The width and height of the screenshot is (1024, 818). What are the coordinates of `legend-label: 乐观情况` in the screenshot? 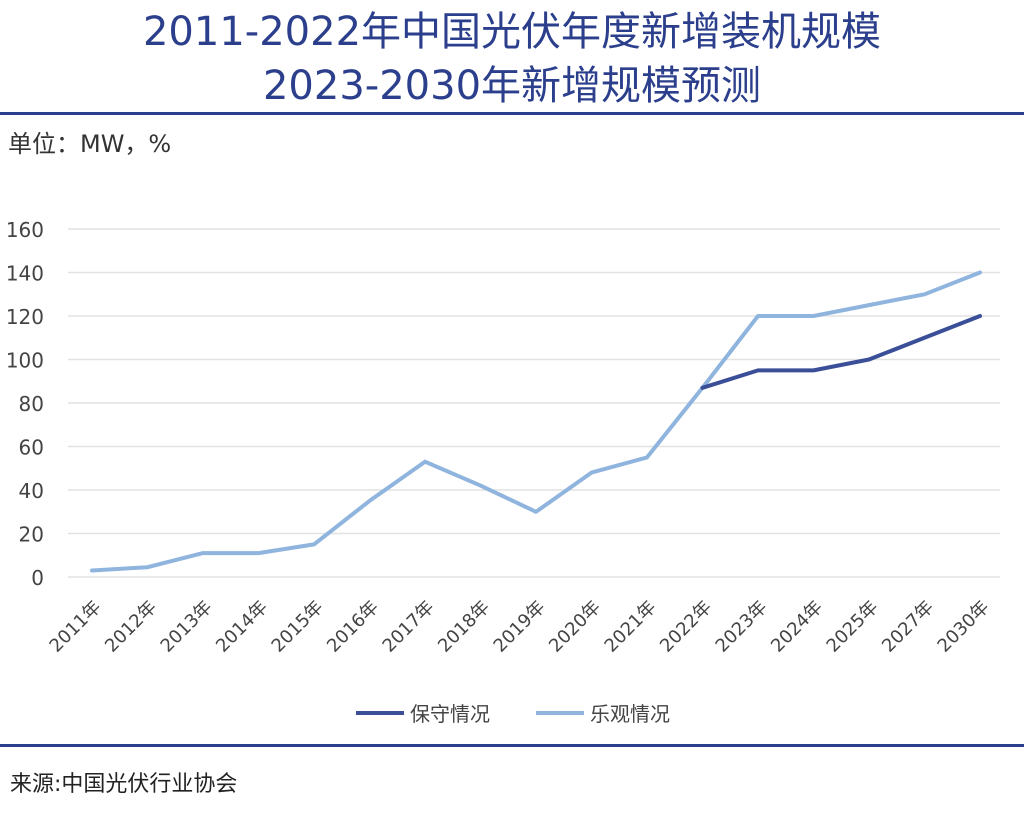 It's located at (630, 714).